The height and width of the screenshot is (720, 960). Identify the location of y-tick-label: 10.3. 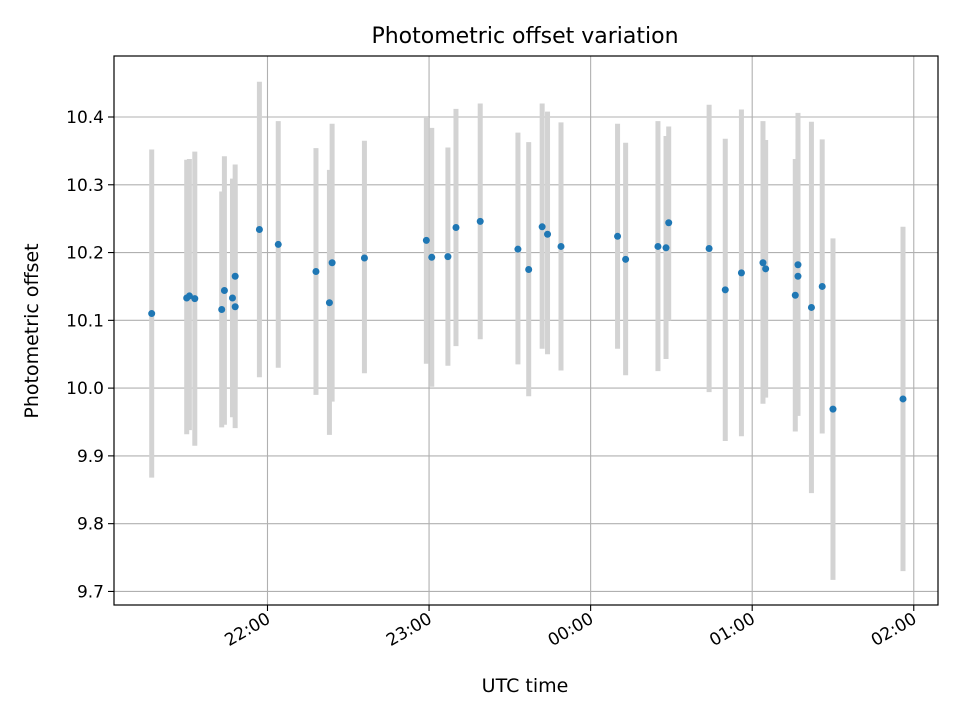
(85, 186).